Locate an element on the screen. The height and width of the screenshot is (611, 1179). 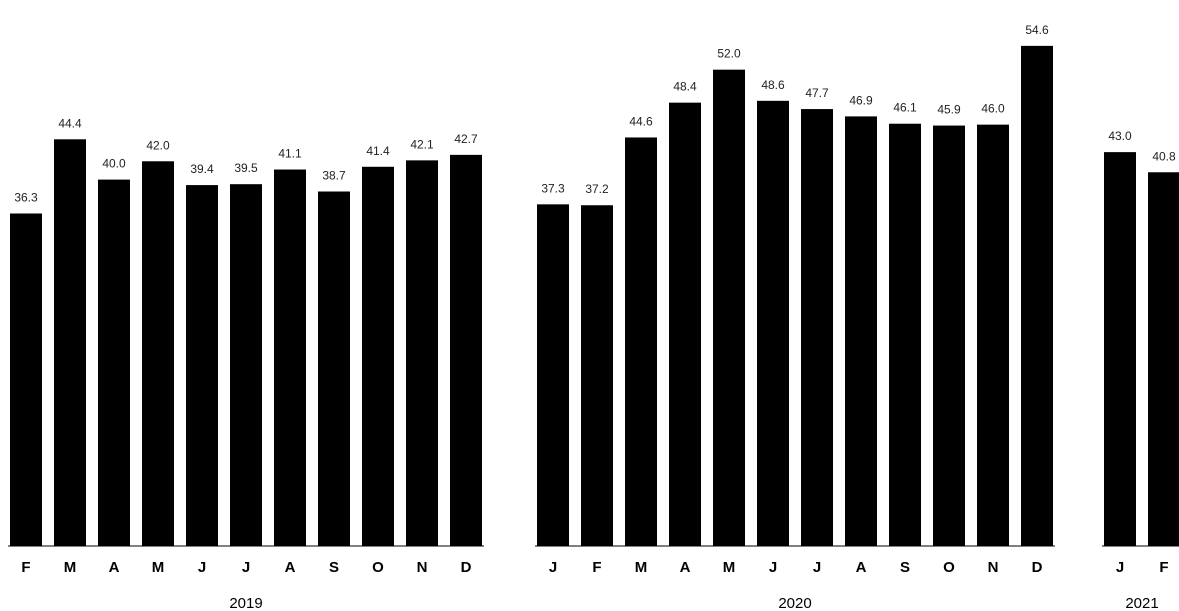
data-label-2020-2: 37.2 is located at coordinates (597, 189).